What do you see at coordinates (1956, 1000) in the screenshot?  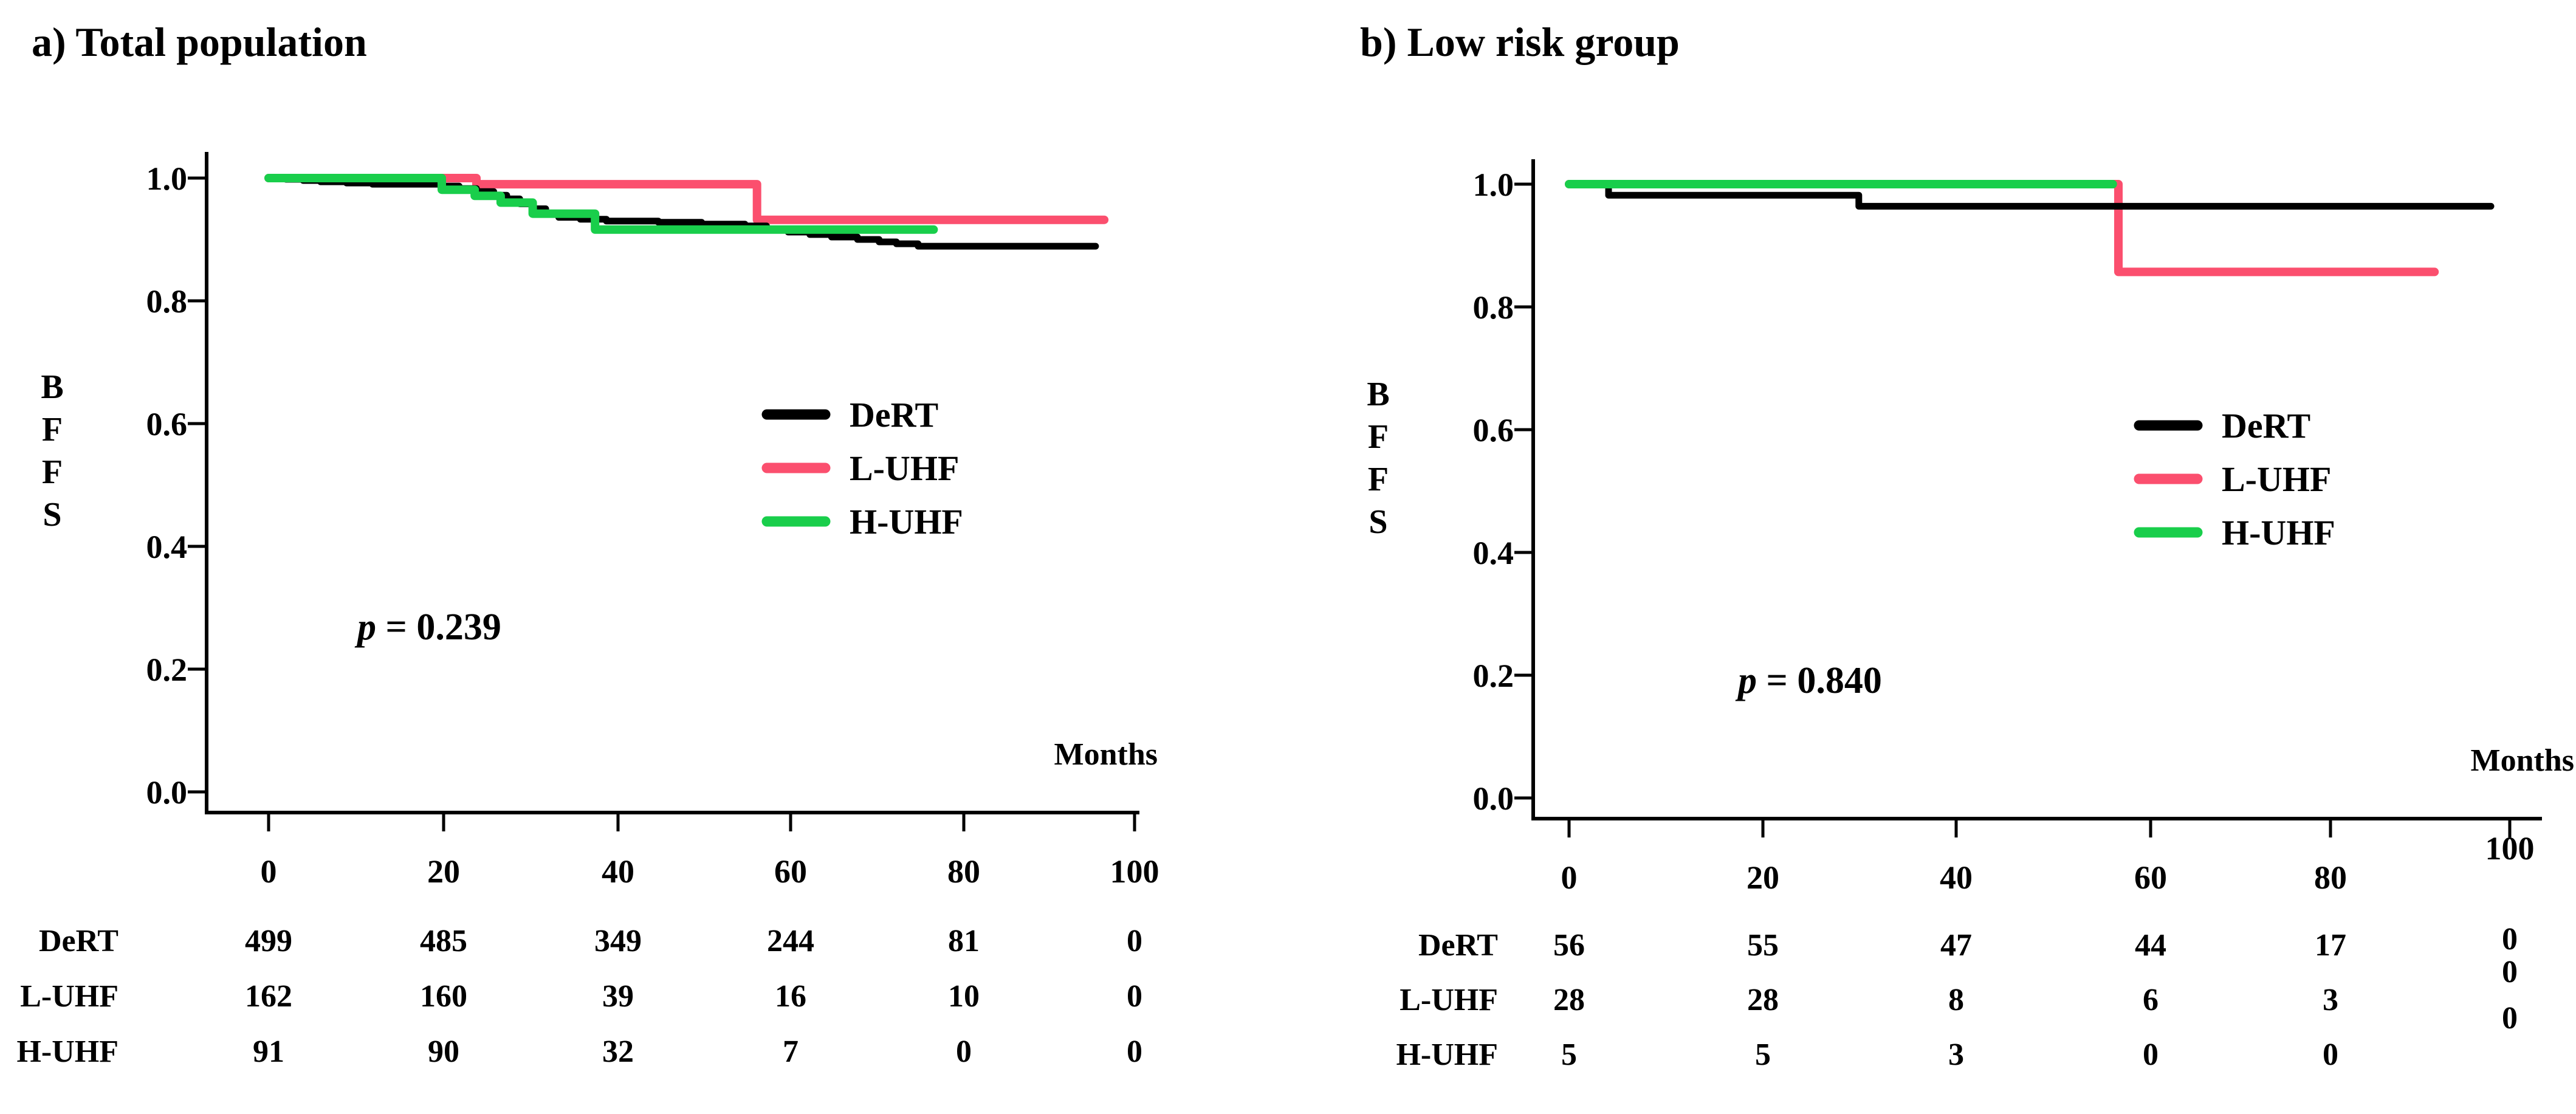 I see `panel-b-risk-cell: 8` at bounding box center [1956, 1000].